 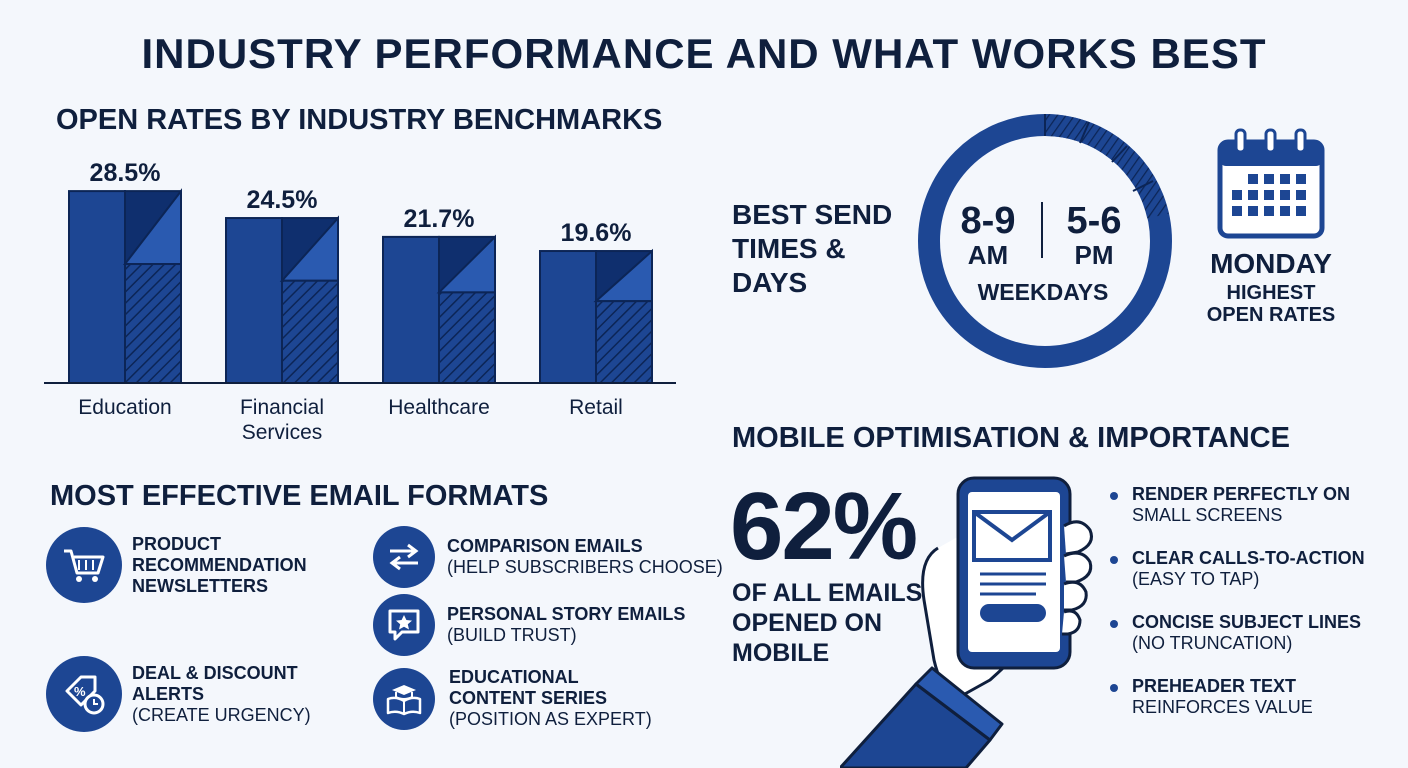 What do you see at coordinates (1247, 622) in the screenshot?
I see `bullet-title: CONCISE SUBJECT LINES` at bounding box center [1247, 622].